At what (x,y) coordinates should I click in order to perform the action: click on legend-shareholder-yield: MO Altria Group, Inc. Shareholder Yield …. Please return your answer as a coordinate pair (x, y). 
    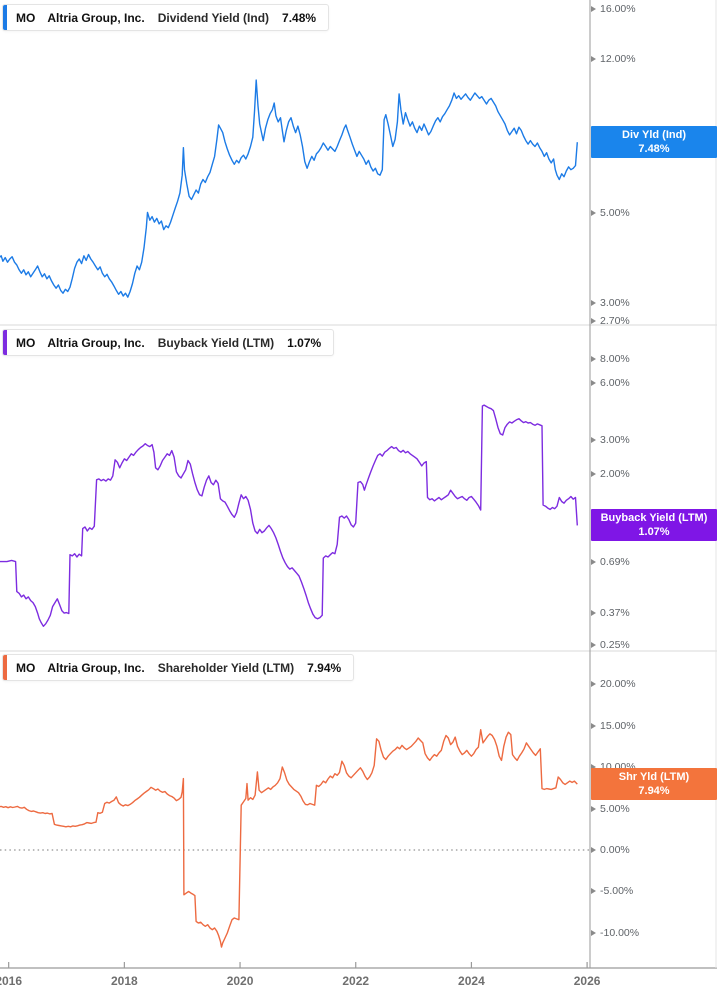
    Looking at the image, I should click on (178, 667).